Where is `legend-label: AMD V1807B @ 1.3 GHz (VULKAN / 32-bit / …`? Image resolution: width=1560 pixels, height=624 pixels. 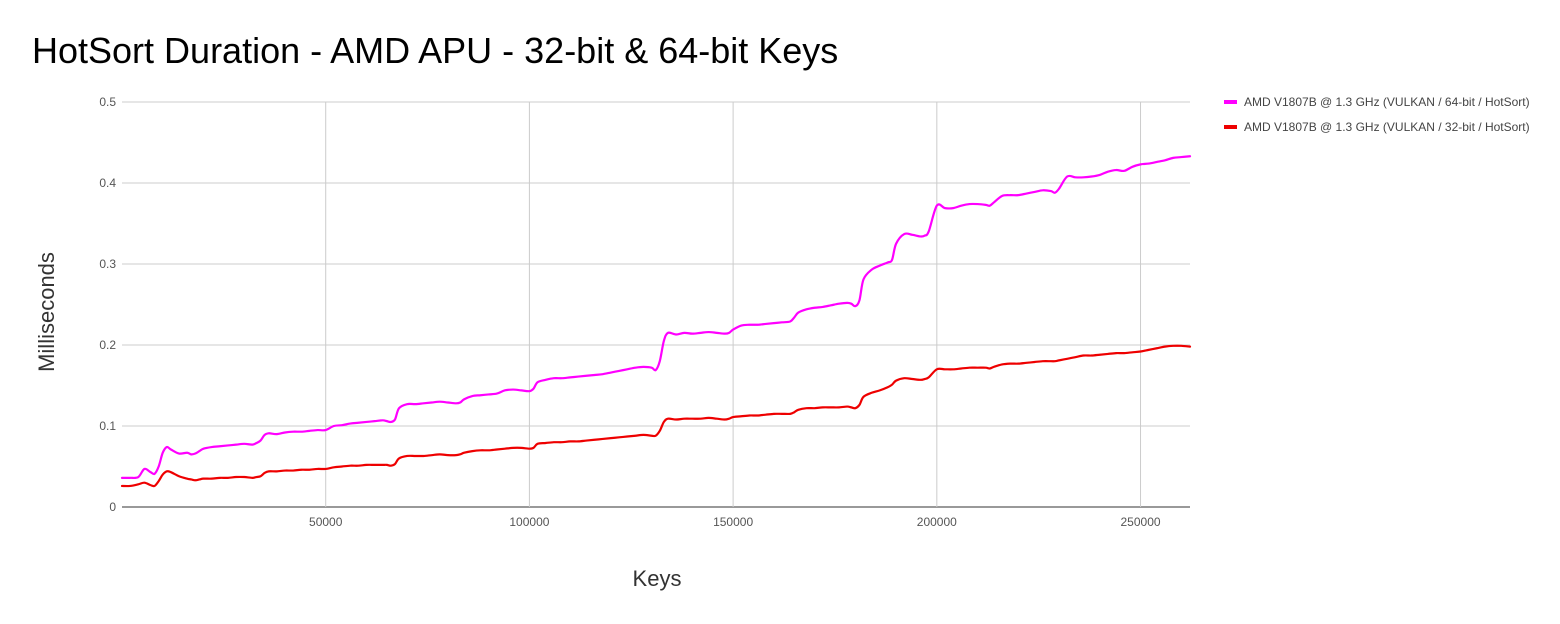 legend-label: AMD V1807B @ 1.3 GHz (VULKAN / 32-bit / … is located at coordinates (1387, 127).